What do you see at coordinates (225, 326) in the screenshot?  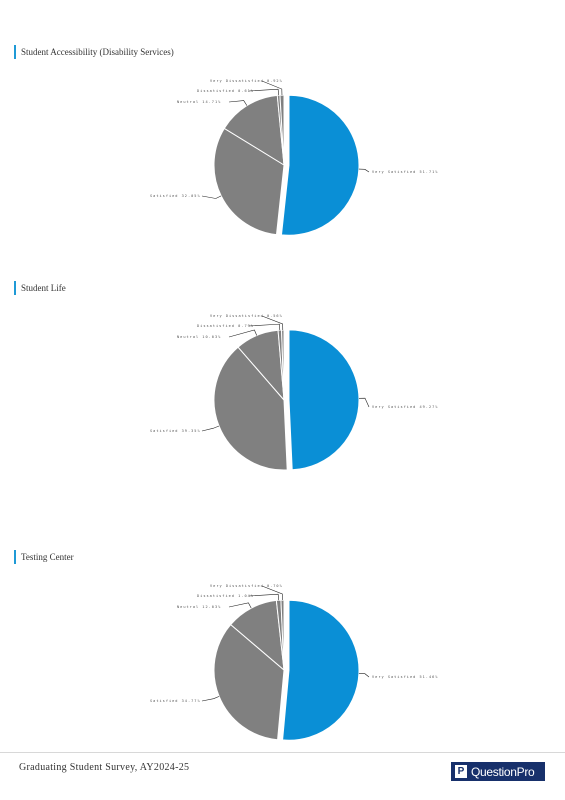 I see `pie-slice-label: Dissatisfied 0.79%` at bounding box center [225, 326].